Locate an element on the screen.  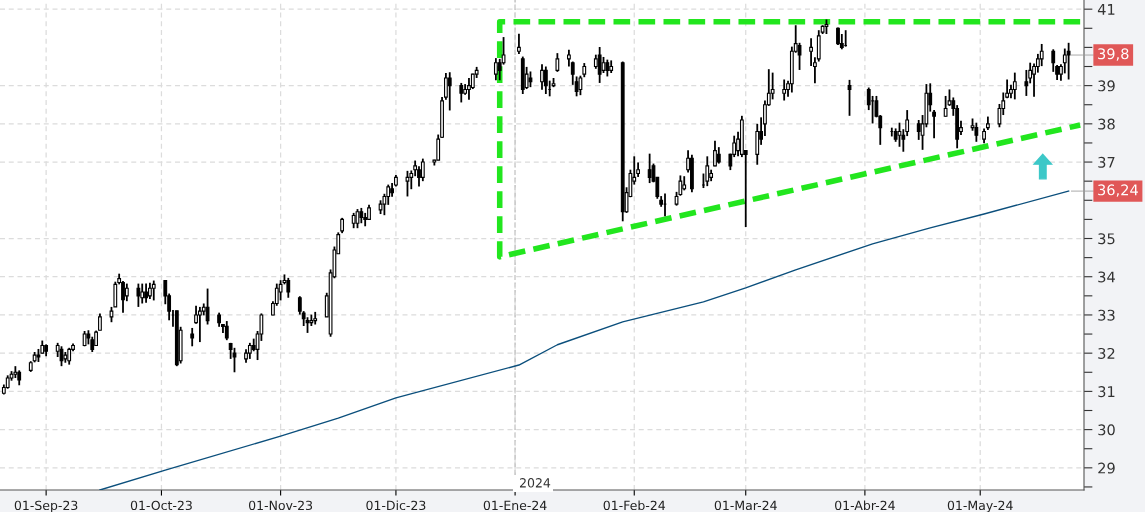
ref-line-label: 2024 is located at coordinates (535, 483).